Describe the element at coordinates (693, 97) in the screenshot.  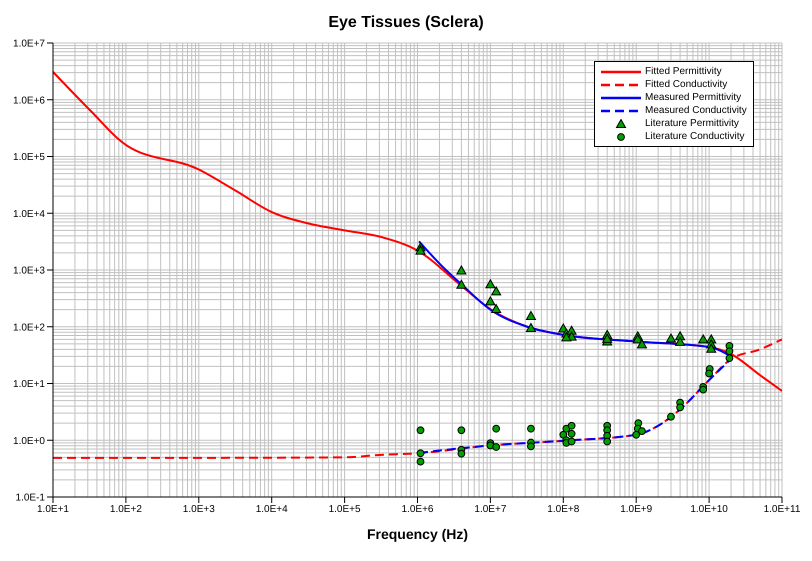
I see `legend-label: Measured Permittivity` at that location.